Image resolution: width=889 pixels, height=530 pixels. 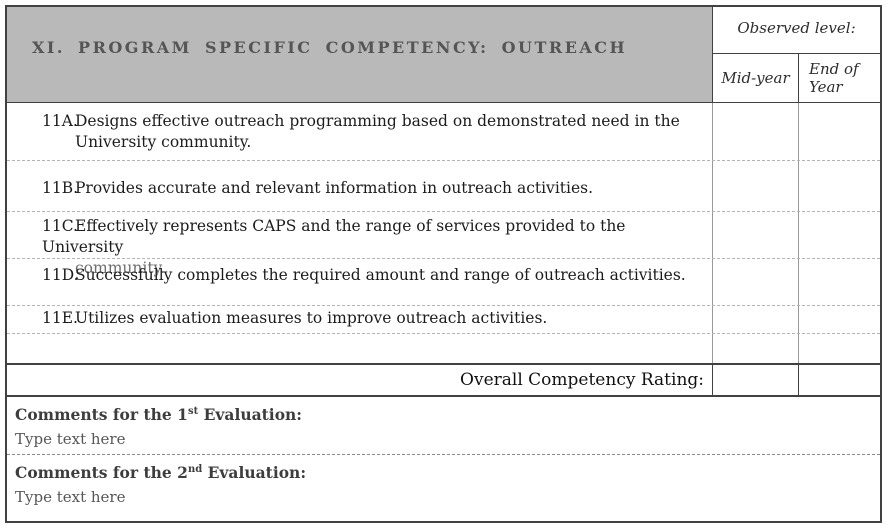 I want to click on rating-cell-11B-mid-year, so click(x=756, y=186).